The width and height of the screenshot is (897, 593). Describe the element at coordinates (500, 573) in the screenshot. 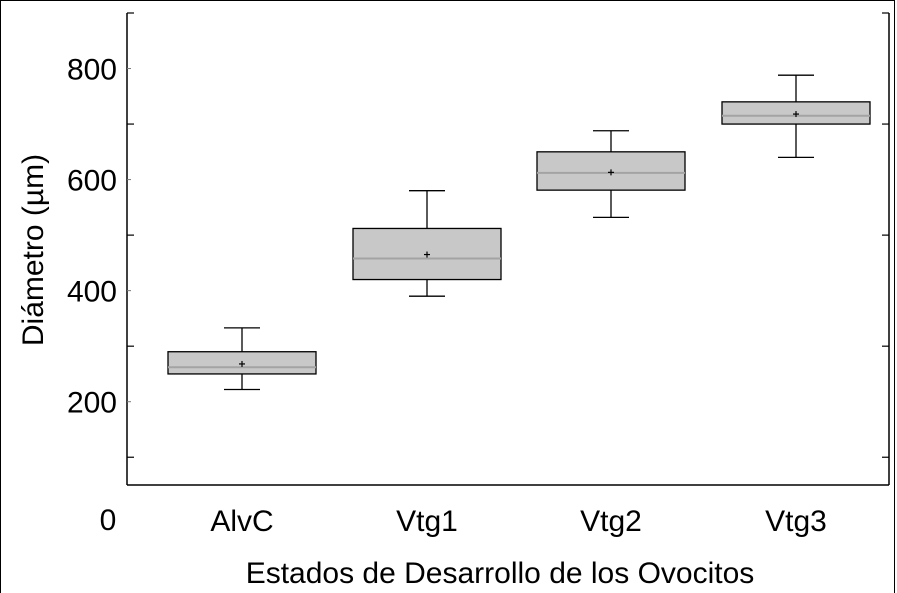

I see `x-axis-title: Estados de Desarrollo de los Ovocitos` at that location.